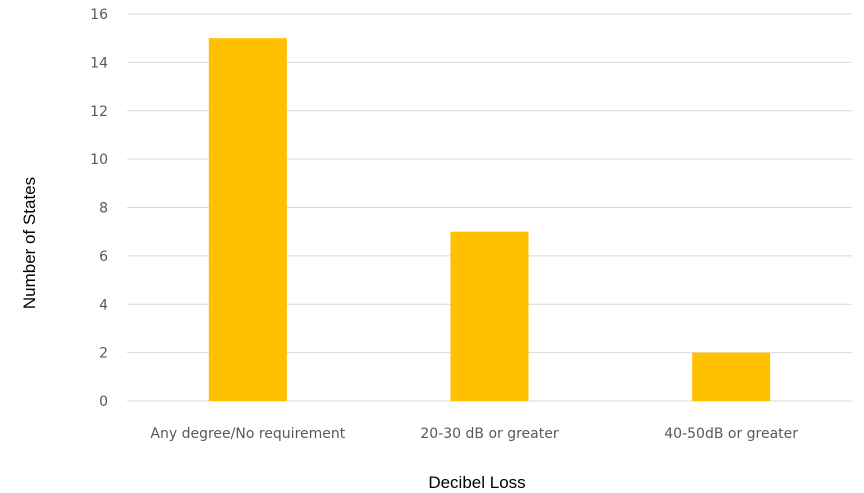 This screenshot has width=864, height=493. Describe the element at coordinates (103, 209) in the screenshot. I see `y-tick-label: 8` at that location.